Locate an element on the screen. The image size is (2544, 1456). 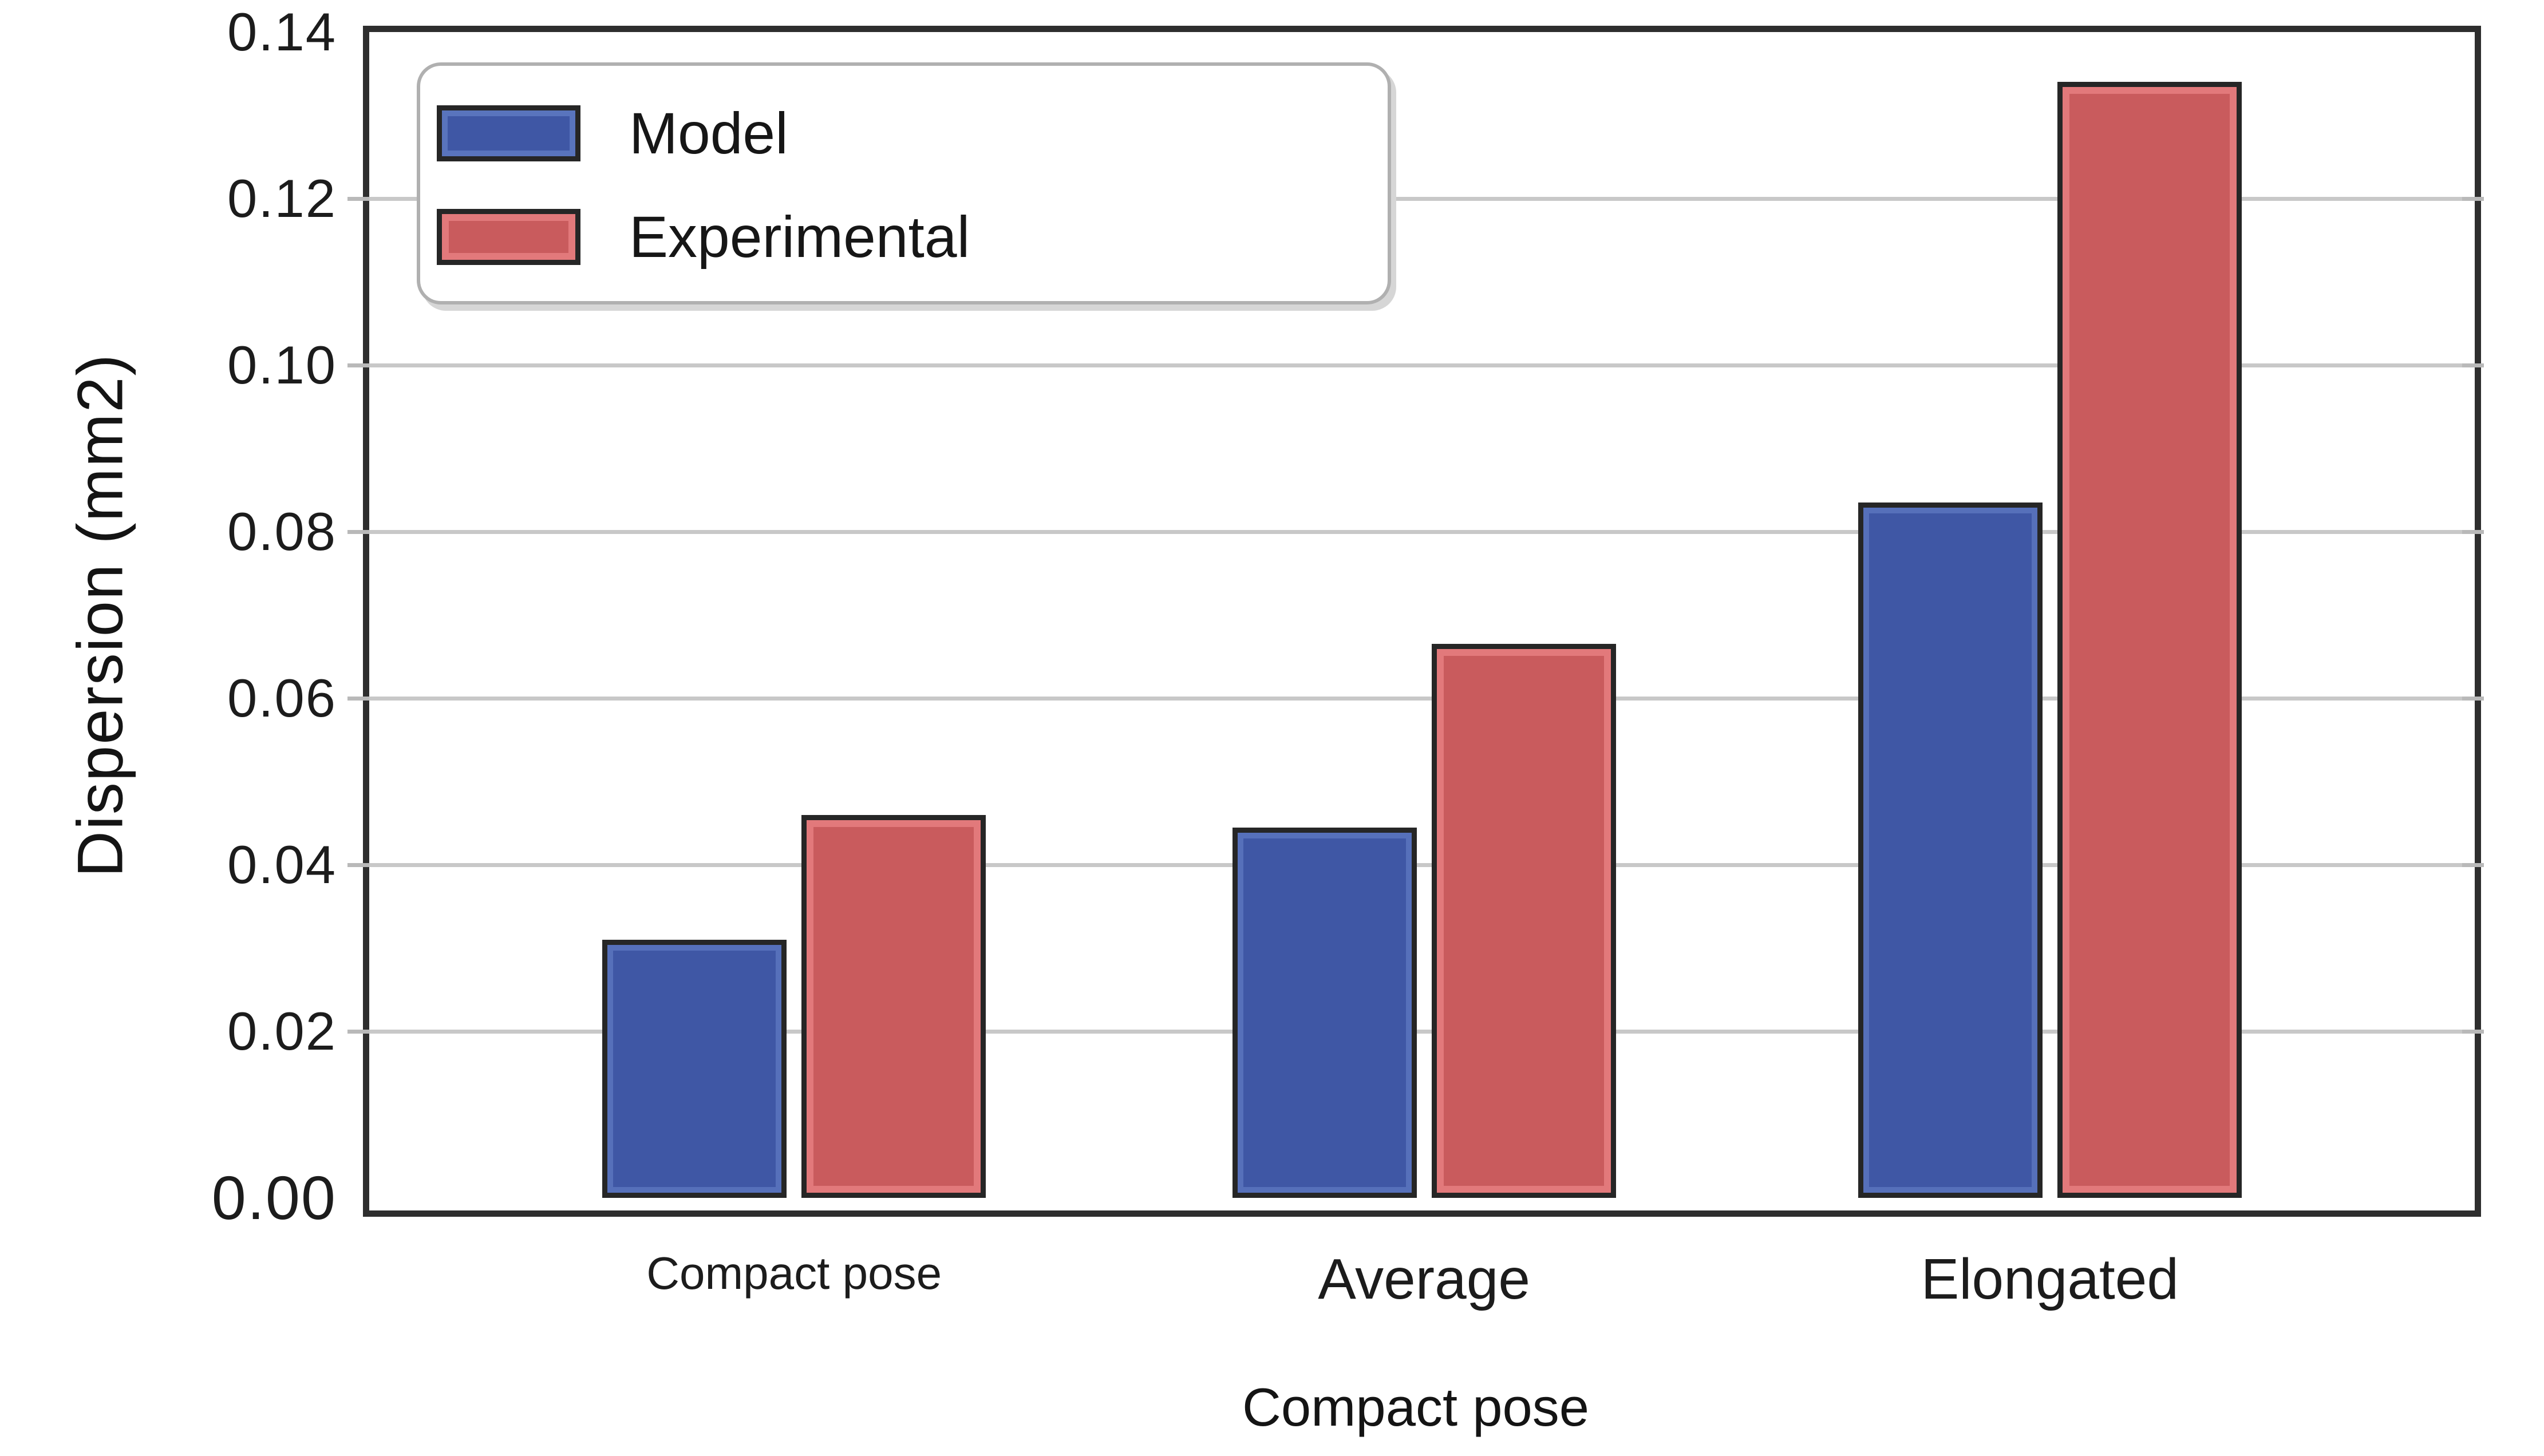
legend: Model Experimental is located at coordinates (904, 183).